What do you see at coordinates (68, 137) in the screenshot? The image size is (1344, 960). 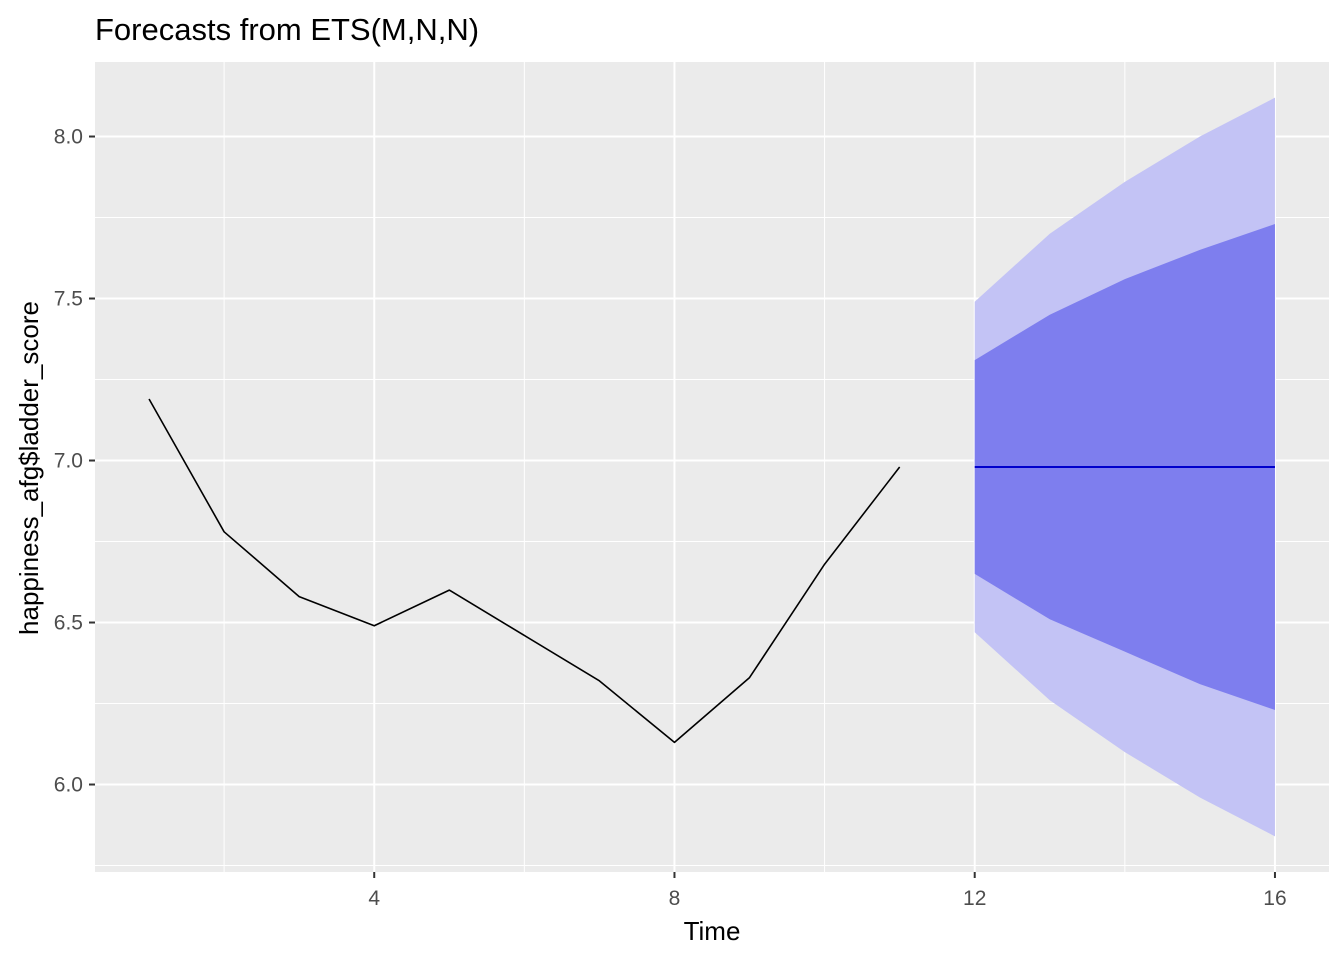 I see `y-tick-label: 8.0` at bounding box center [68, 137].